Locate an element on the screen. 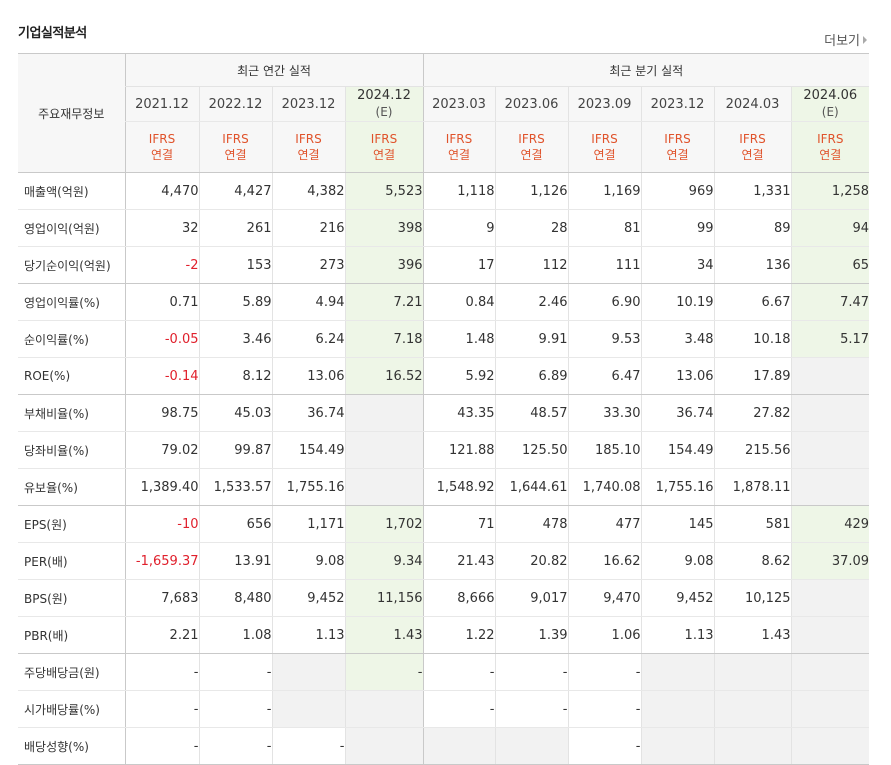  value-cell: 7.18 is located at coordinates (383, 339).